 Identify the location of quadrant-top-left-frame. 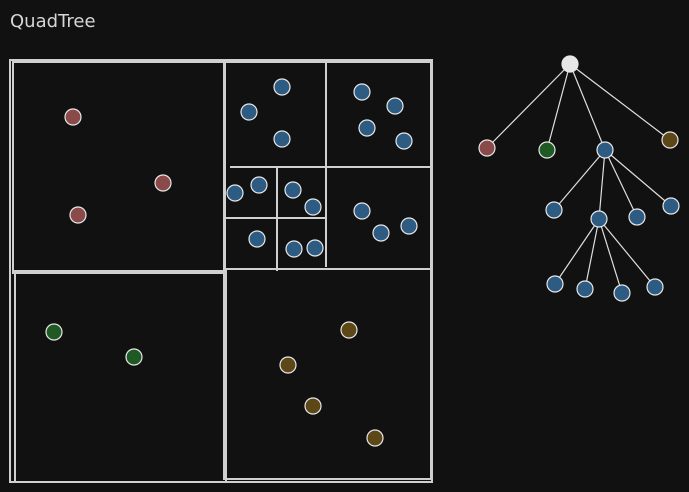
(118, 167).